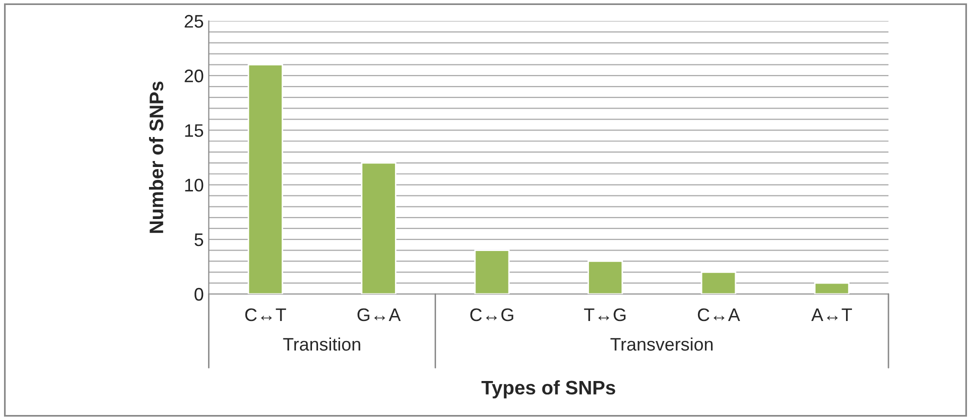  Describe the element at coordinates (548, 389) in the screenshot. I see `x-axis-title: Types of SNPs` at that location.